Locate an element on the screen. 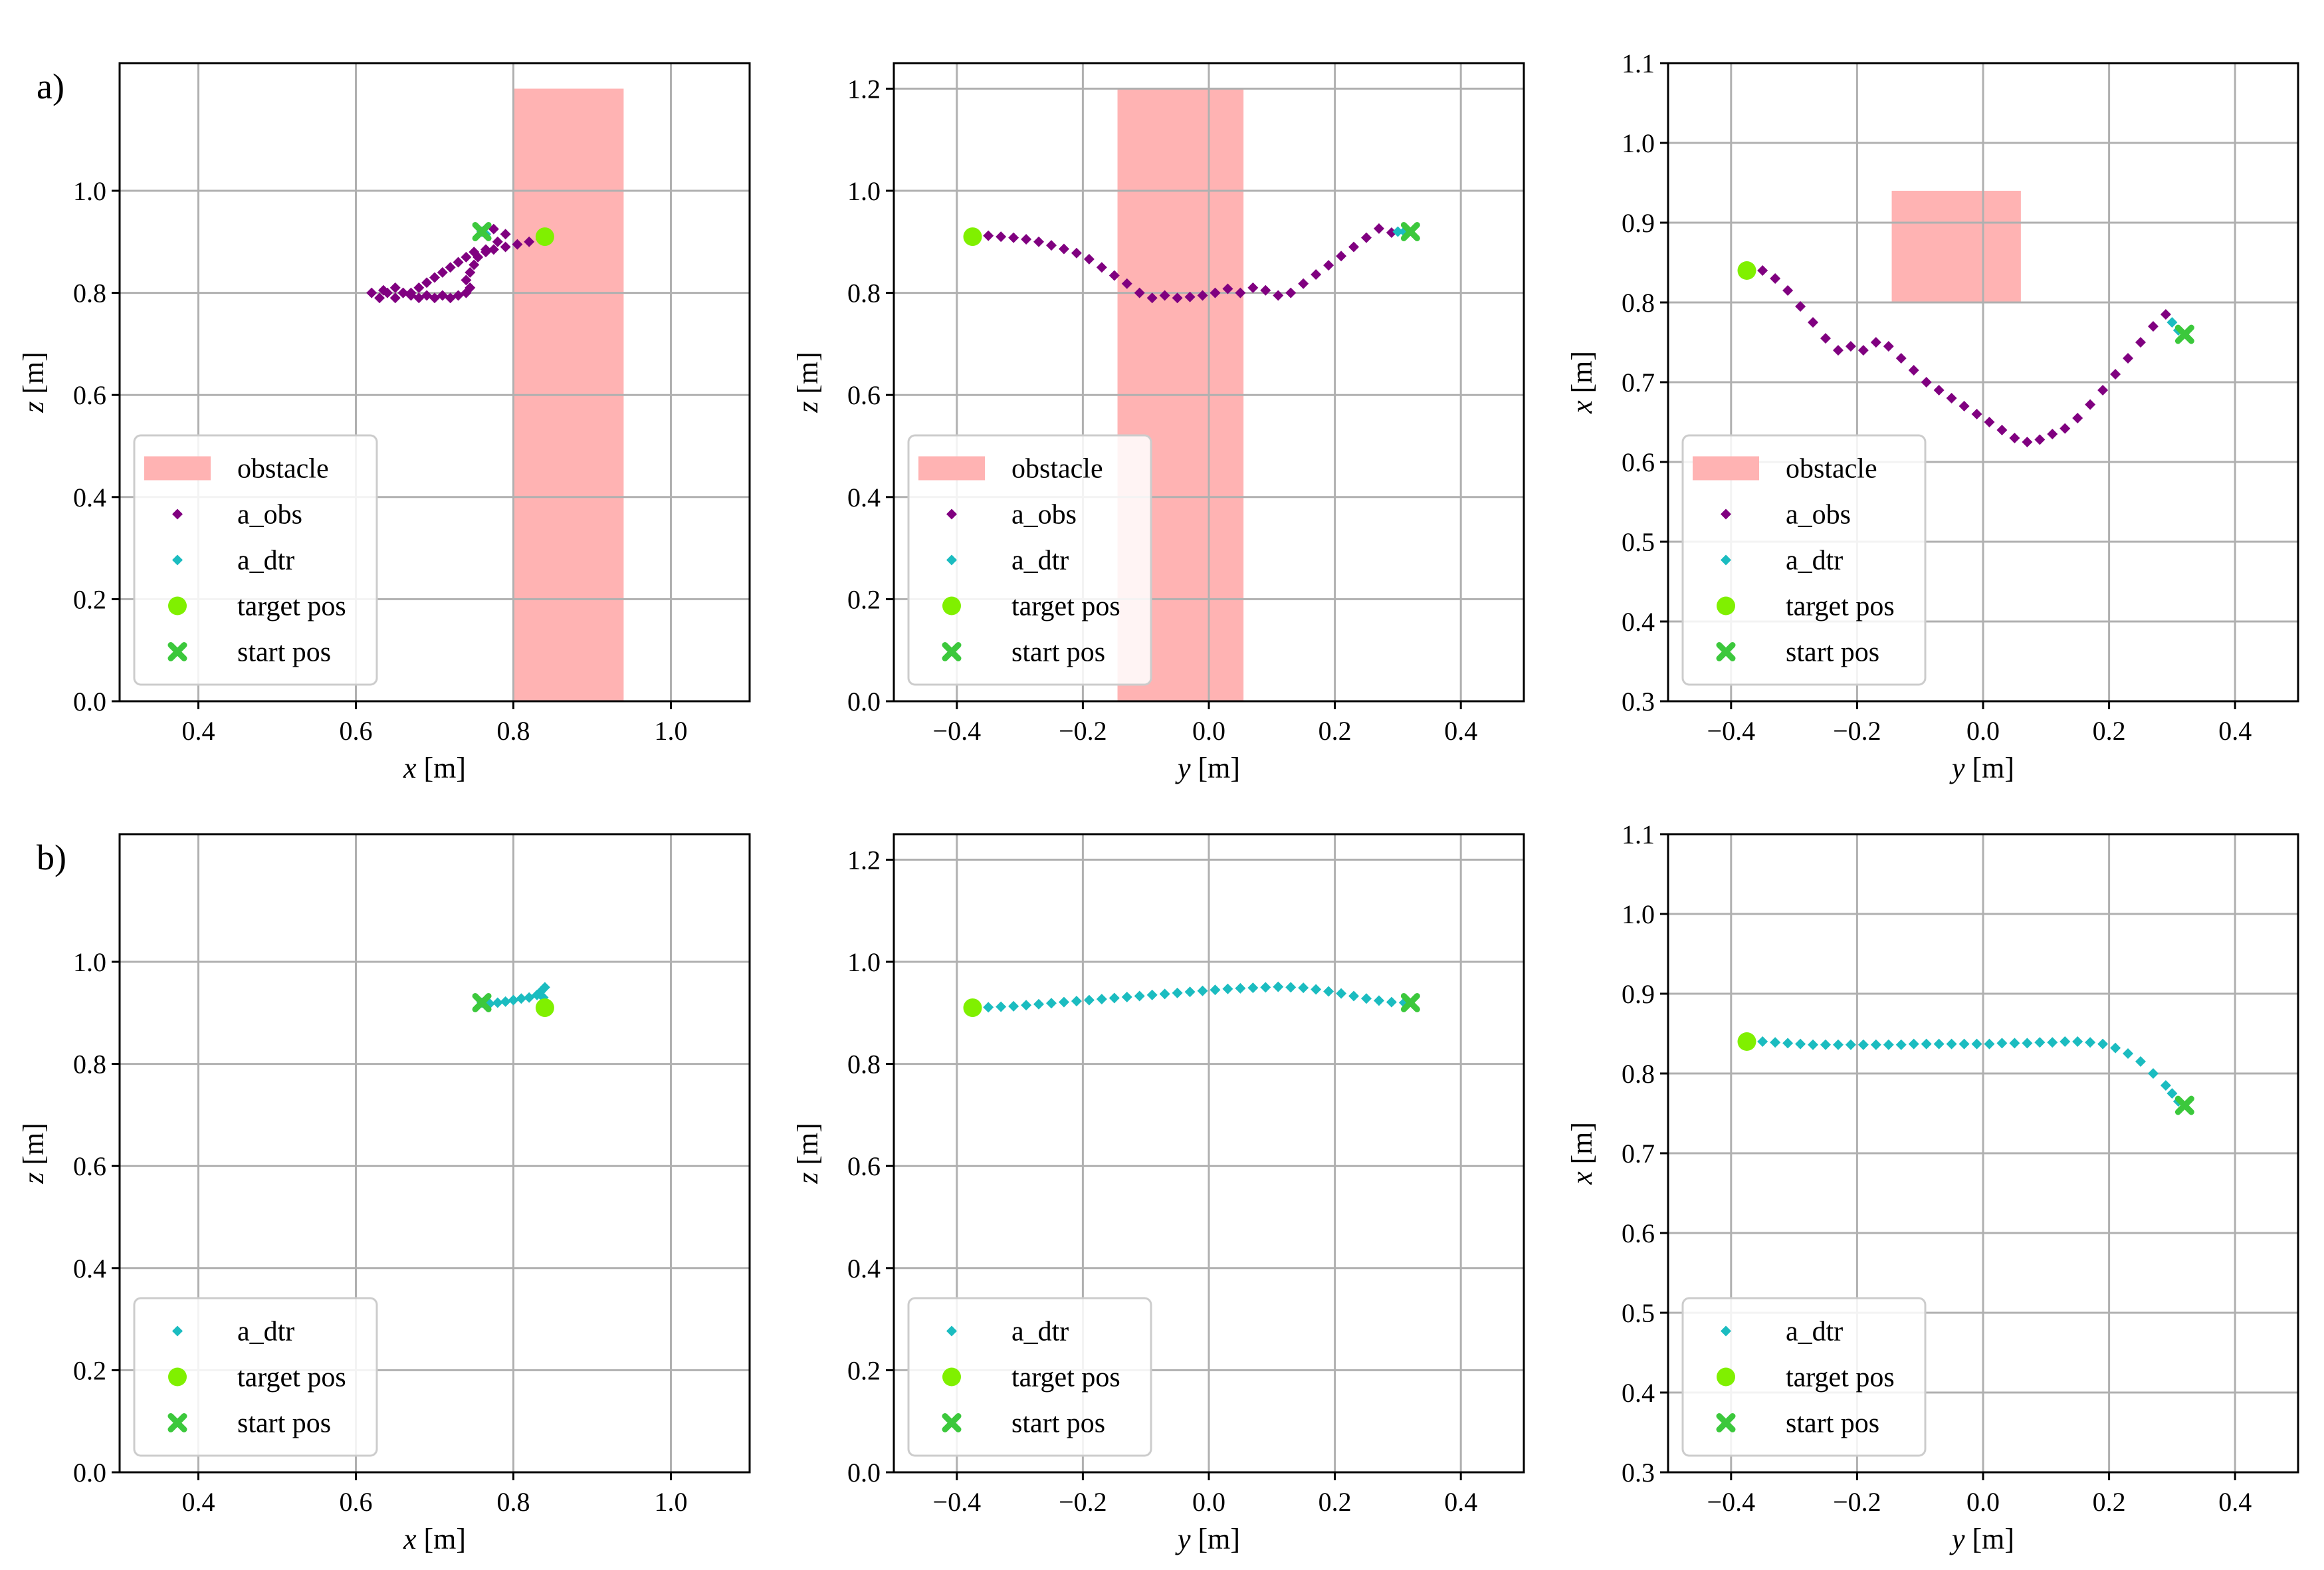  x-axis-label: y [m] is located at coordinates (1981, 1539).